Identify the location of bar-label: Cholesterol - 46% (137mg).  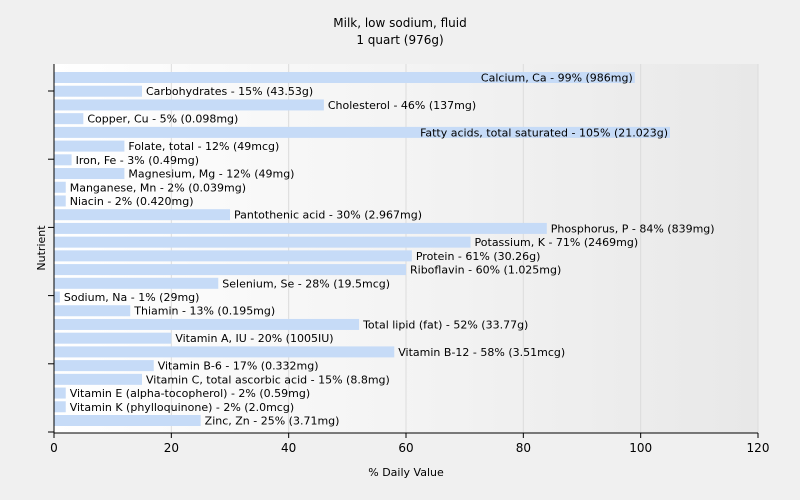
(402, 105).